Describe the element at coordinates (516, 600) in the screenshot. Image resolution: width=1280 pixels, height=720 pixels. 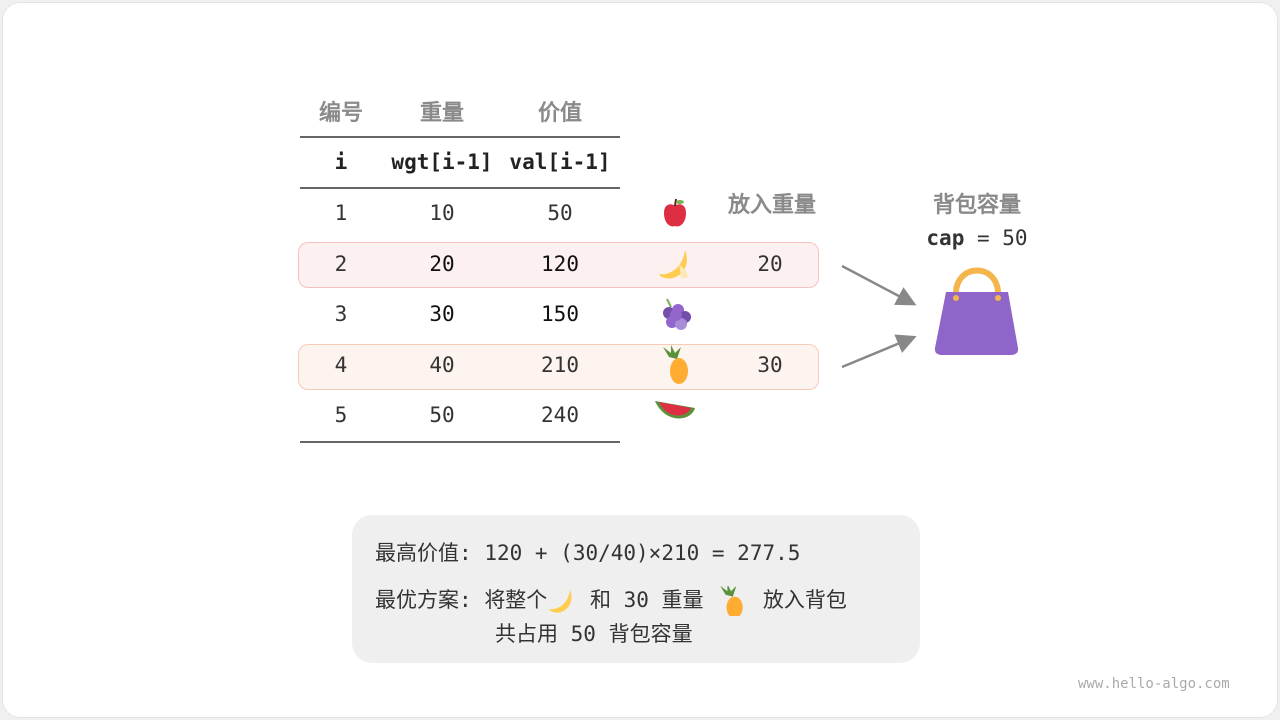
I see `plan-text-a: 将整个` at that location.